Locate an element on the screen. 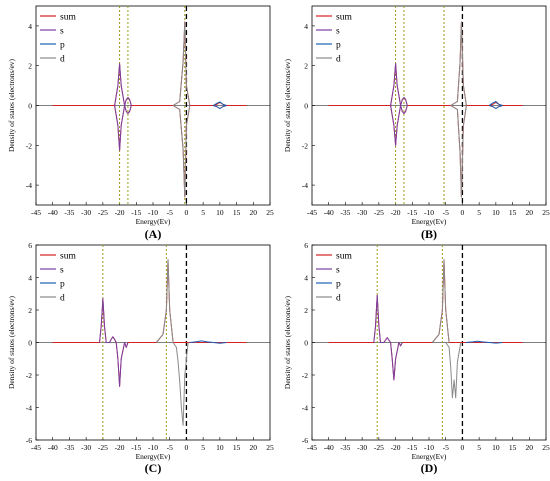 This screenshot has height=481, width=550. panel-caption: (D) is located at coordinates (429, 468).